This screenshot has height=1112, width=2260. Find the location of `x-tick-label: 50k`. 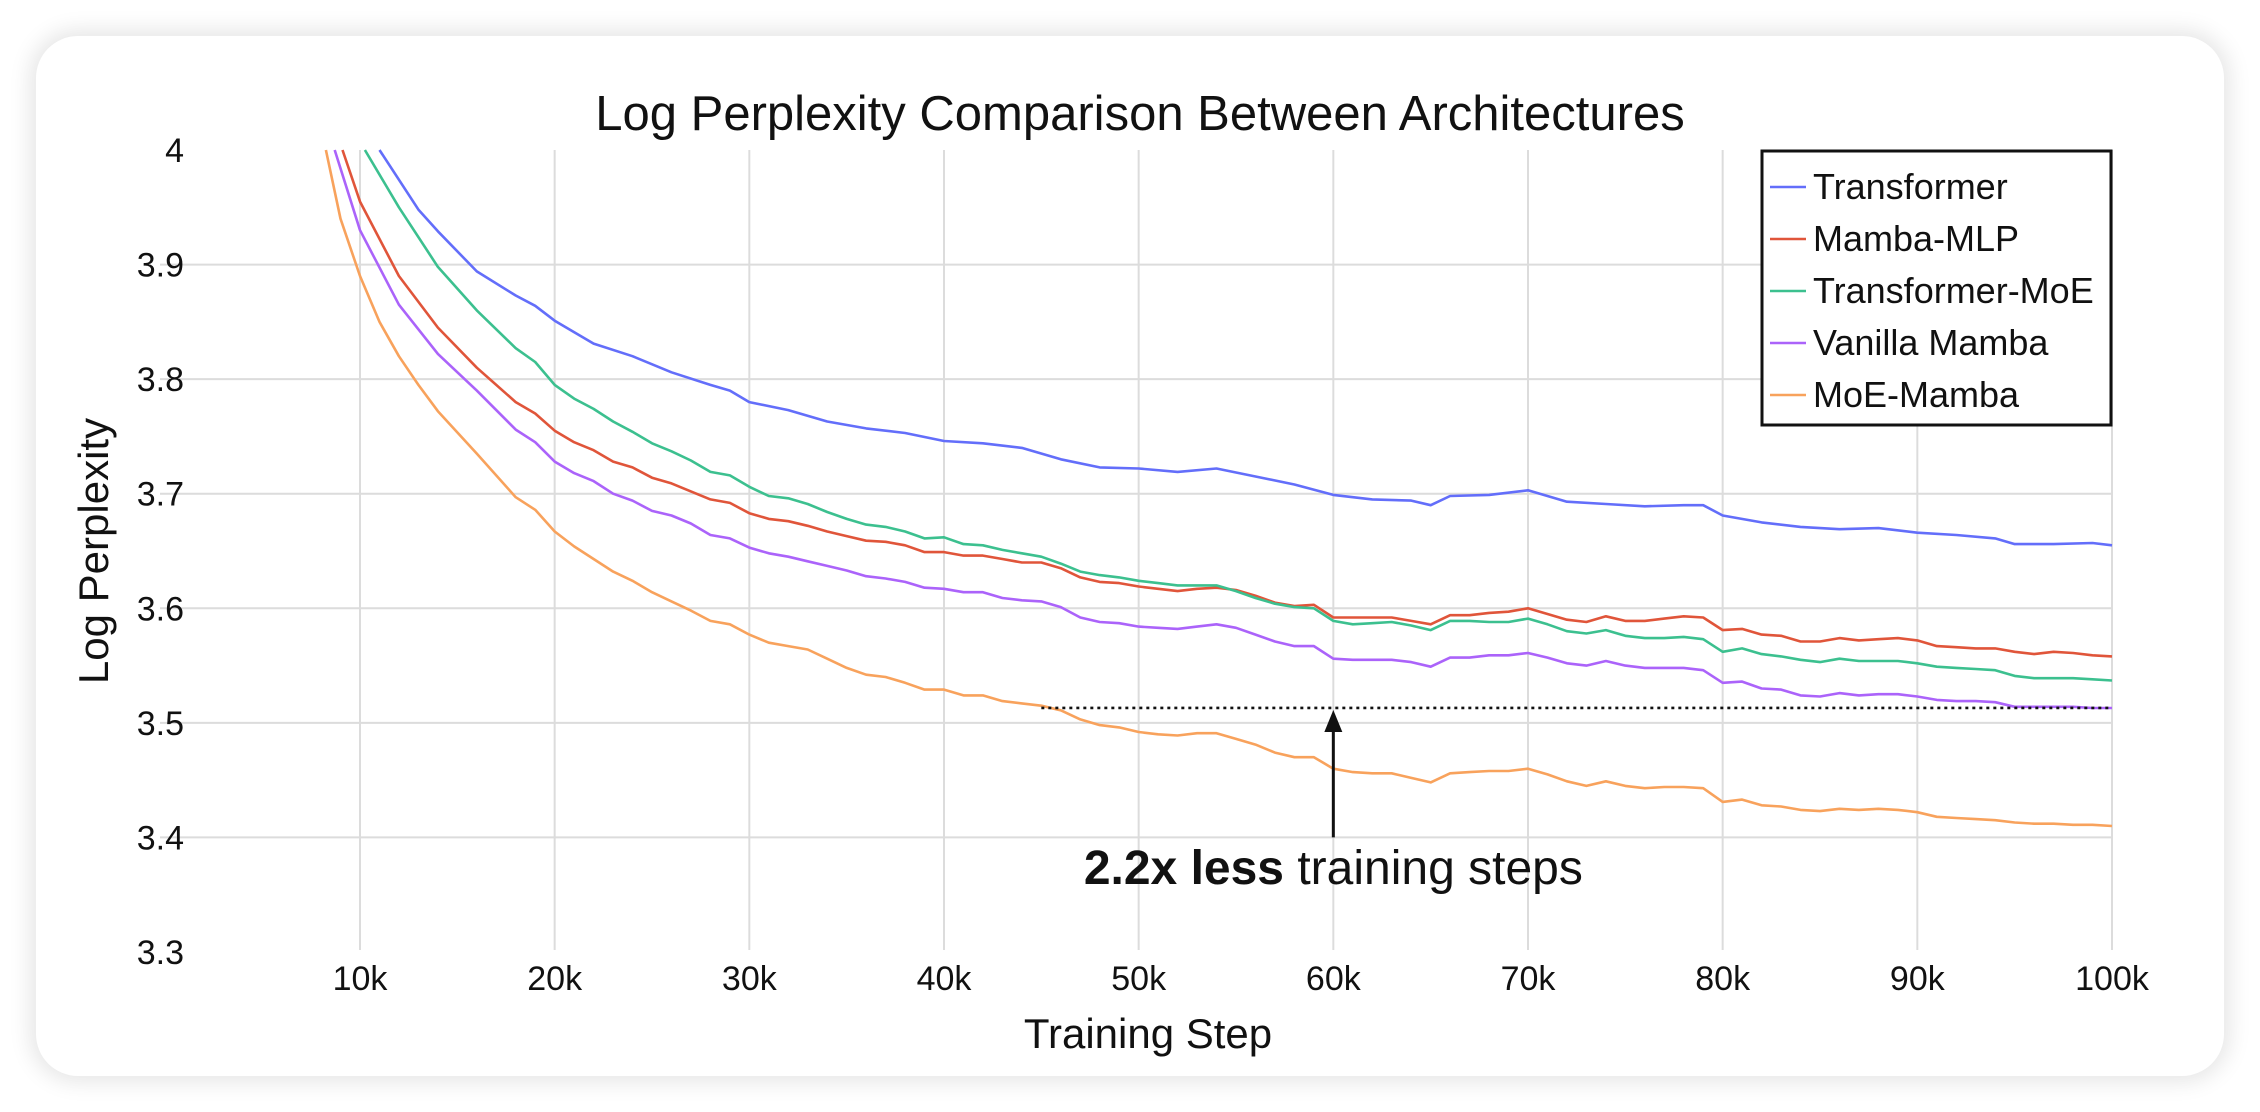

x-tick-label: 50k is located at coordinates (1139, 979).